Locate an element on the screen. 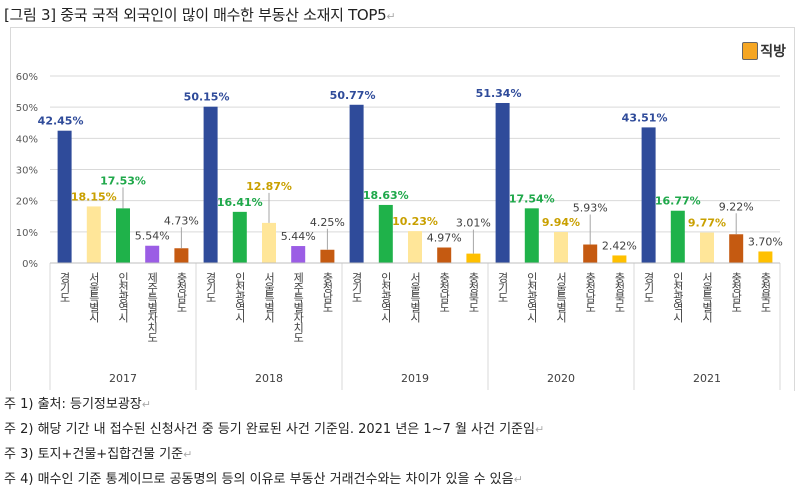  year-label: 2021 is located at coordinates (707, 378).